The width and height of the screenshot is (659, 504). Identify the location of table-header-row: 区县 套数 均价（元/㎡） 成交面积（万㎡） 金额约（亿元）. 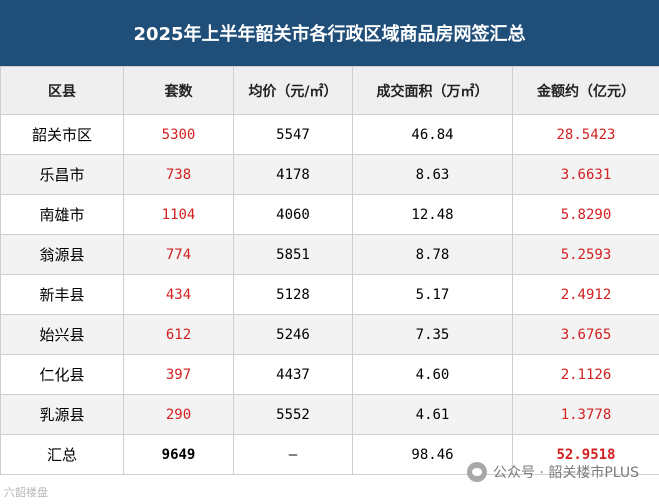
(329, 90).